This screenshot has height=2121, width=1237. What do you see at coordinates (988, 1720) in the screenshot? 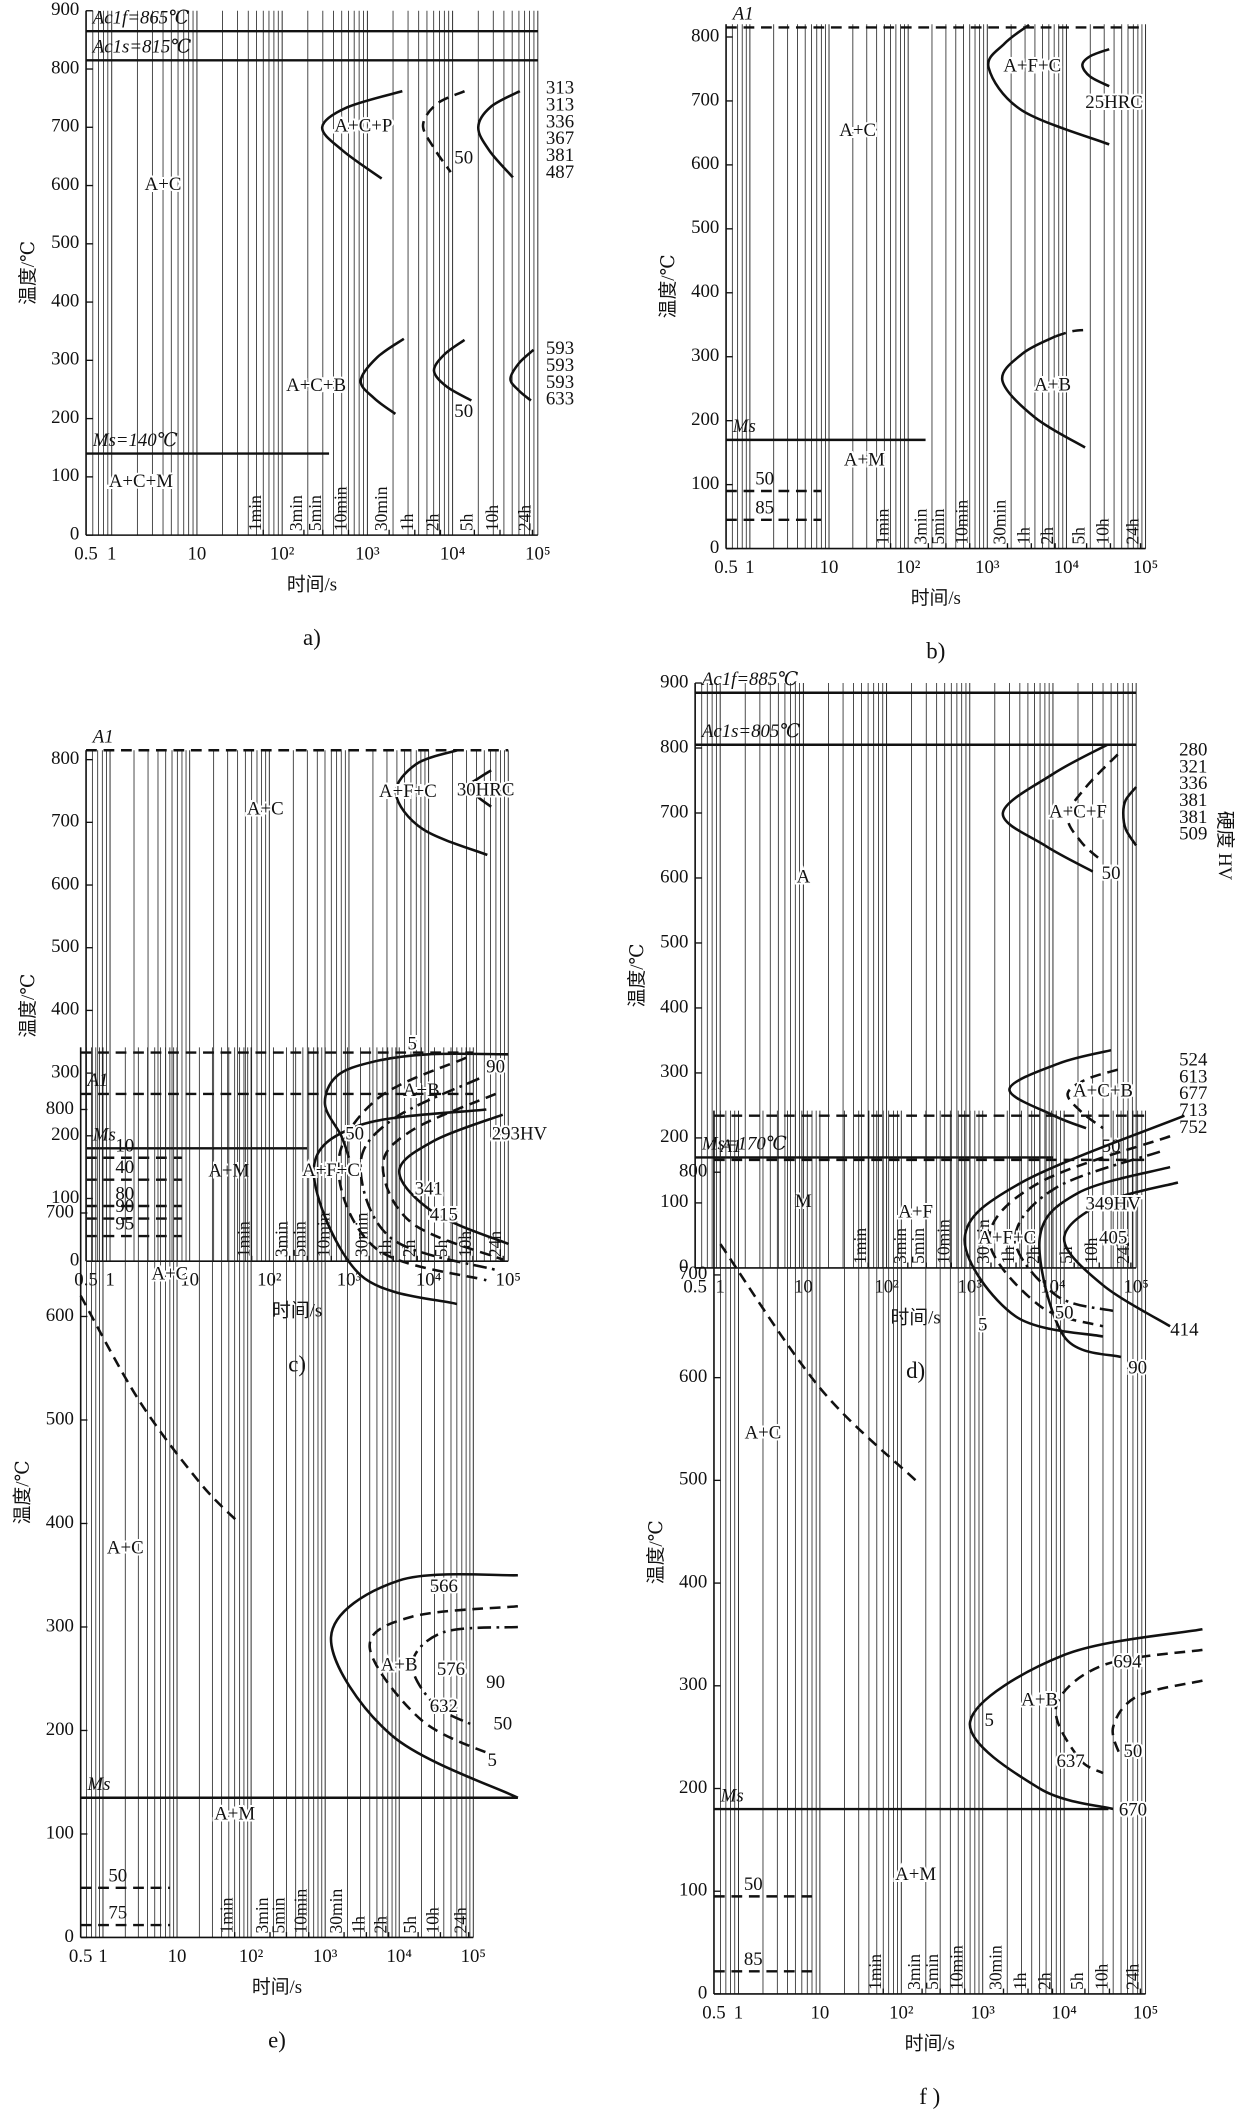
I see `curve-note: 5` at bounding box center [988, 1720].